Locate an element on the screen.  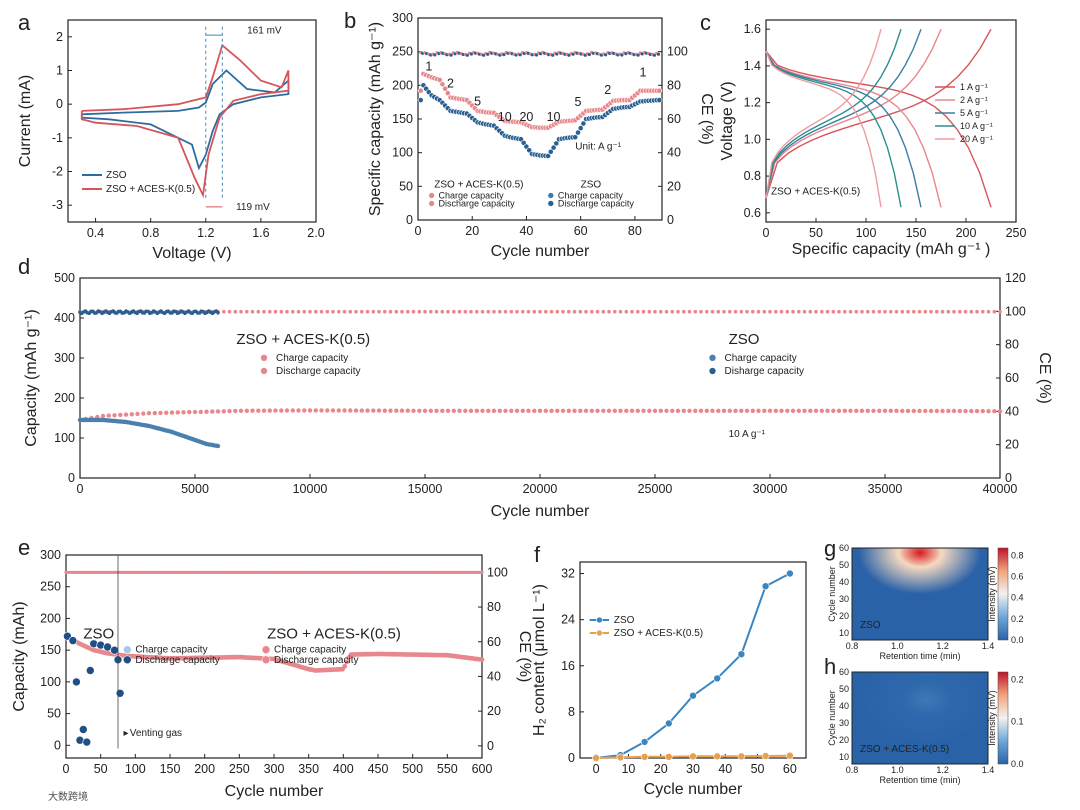
heatmap-label: ZSO is located at coordinates (870, 625).